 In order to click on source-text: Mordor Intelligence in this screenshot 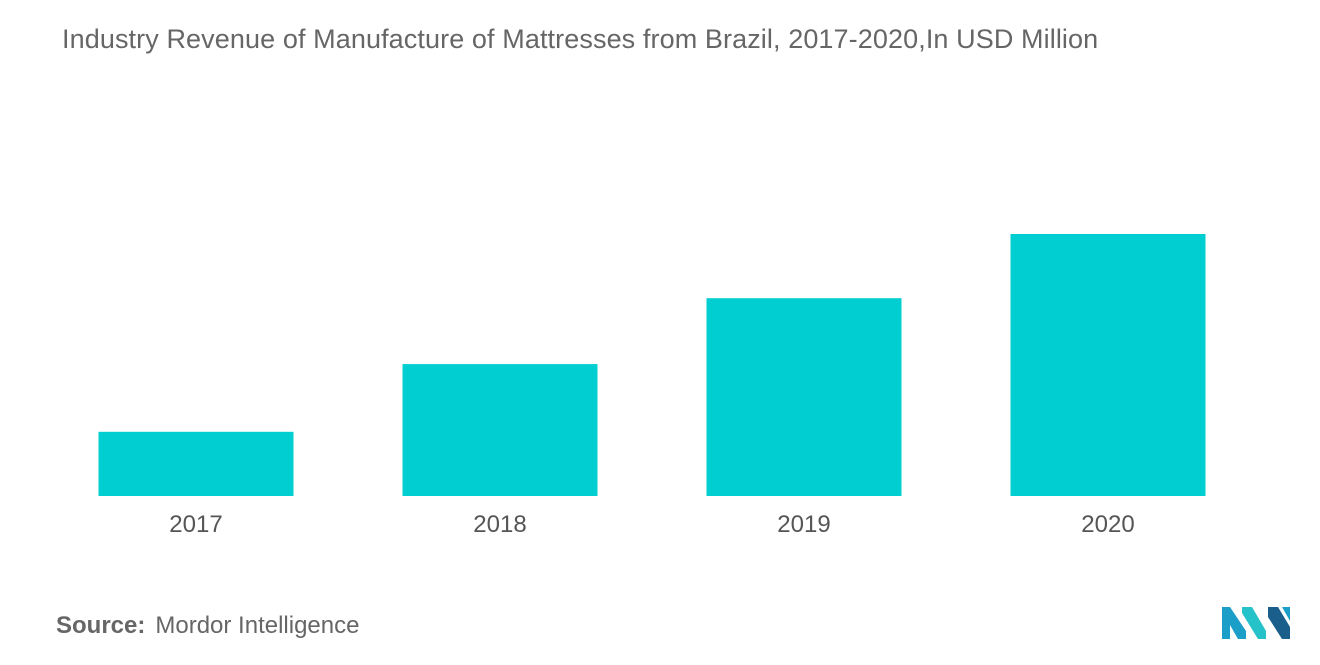, I will do `click(257, 625)`.